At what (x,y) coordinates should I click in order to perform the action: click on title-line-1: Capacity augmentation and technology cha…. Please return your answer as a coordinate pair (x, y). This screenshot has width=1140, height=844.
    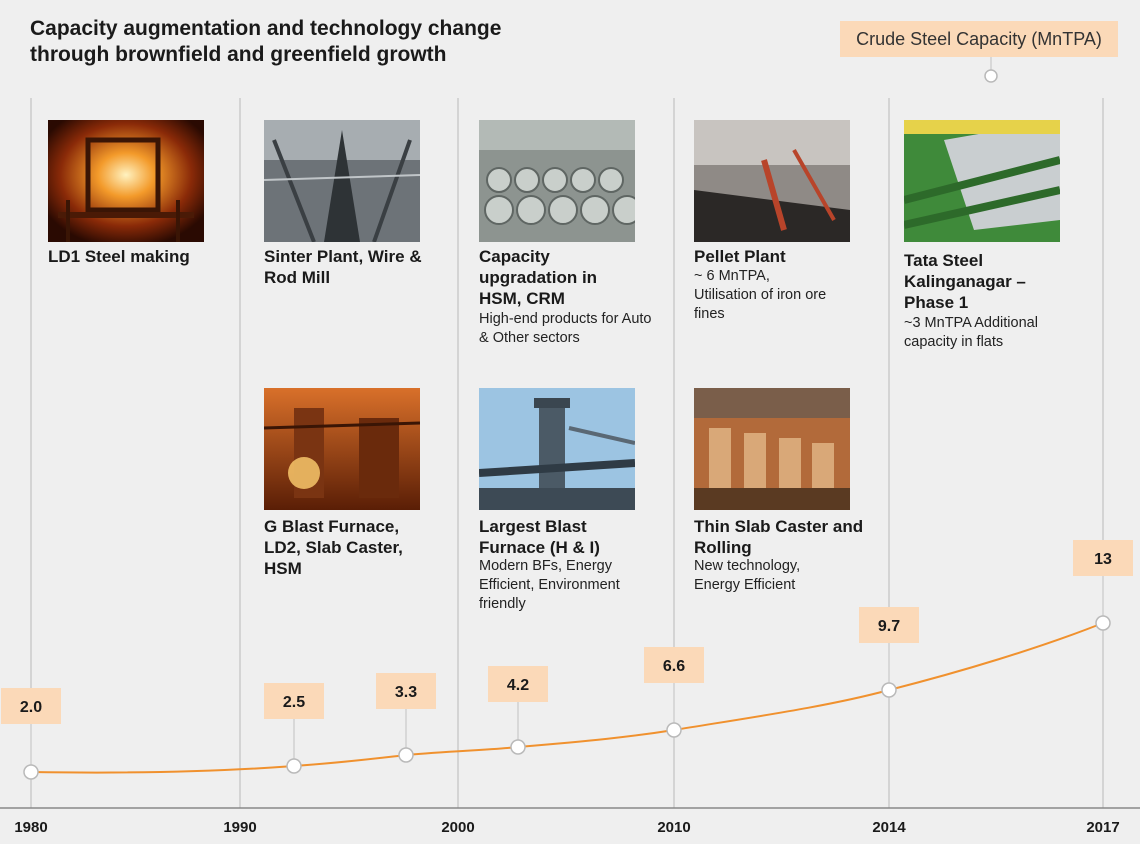
    Looking at the image, I should click on (266, 28).